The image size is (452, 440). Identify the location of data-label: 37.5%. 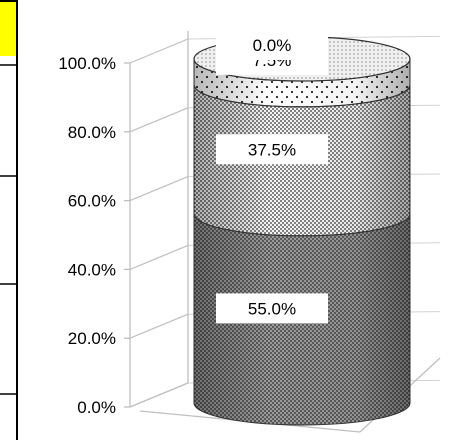
(272, 149).